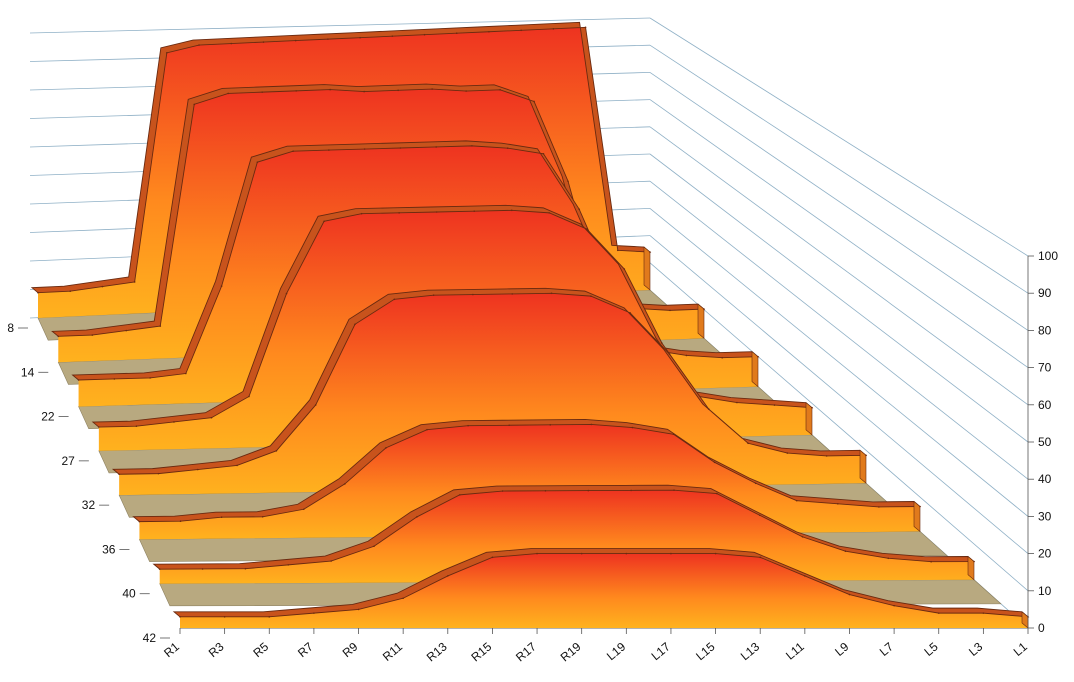  What do you see at coordinates (526, 651) in the screenshot?
I see `x-tick-label: R17` at bounding box center [526, 651].